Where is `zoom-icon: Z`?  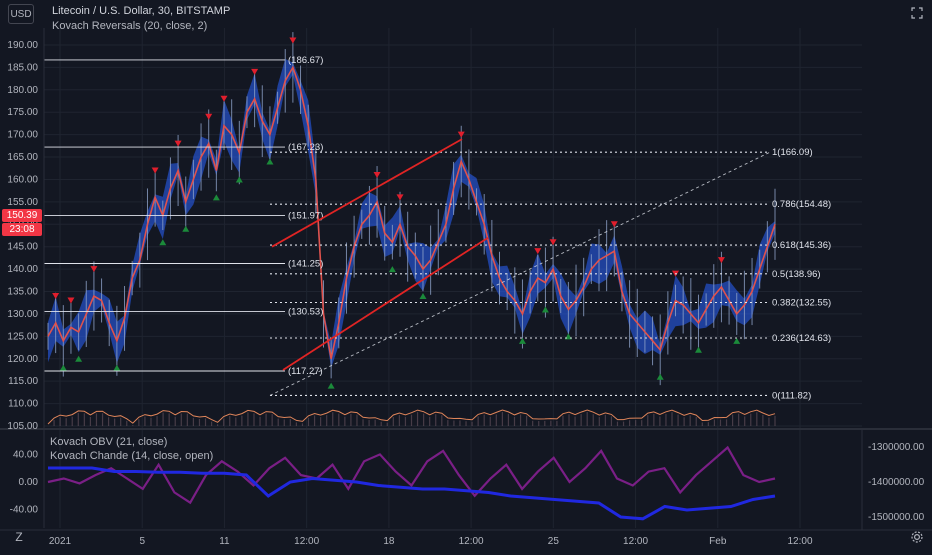 zoom-icon: Z is located at coordinates (19, 537).